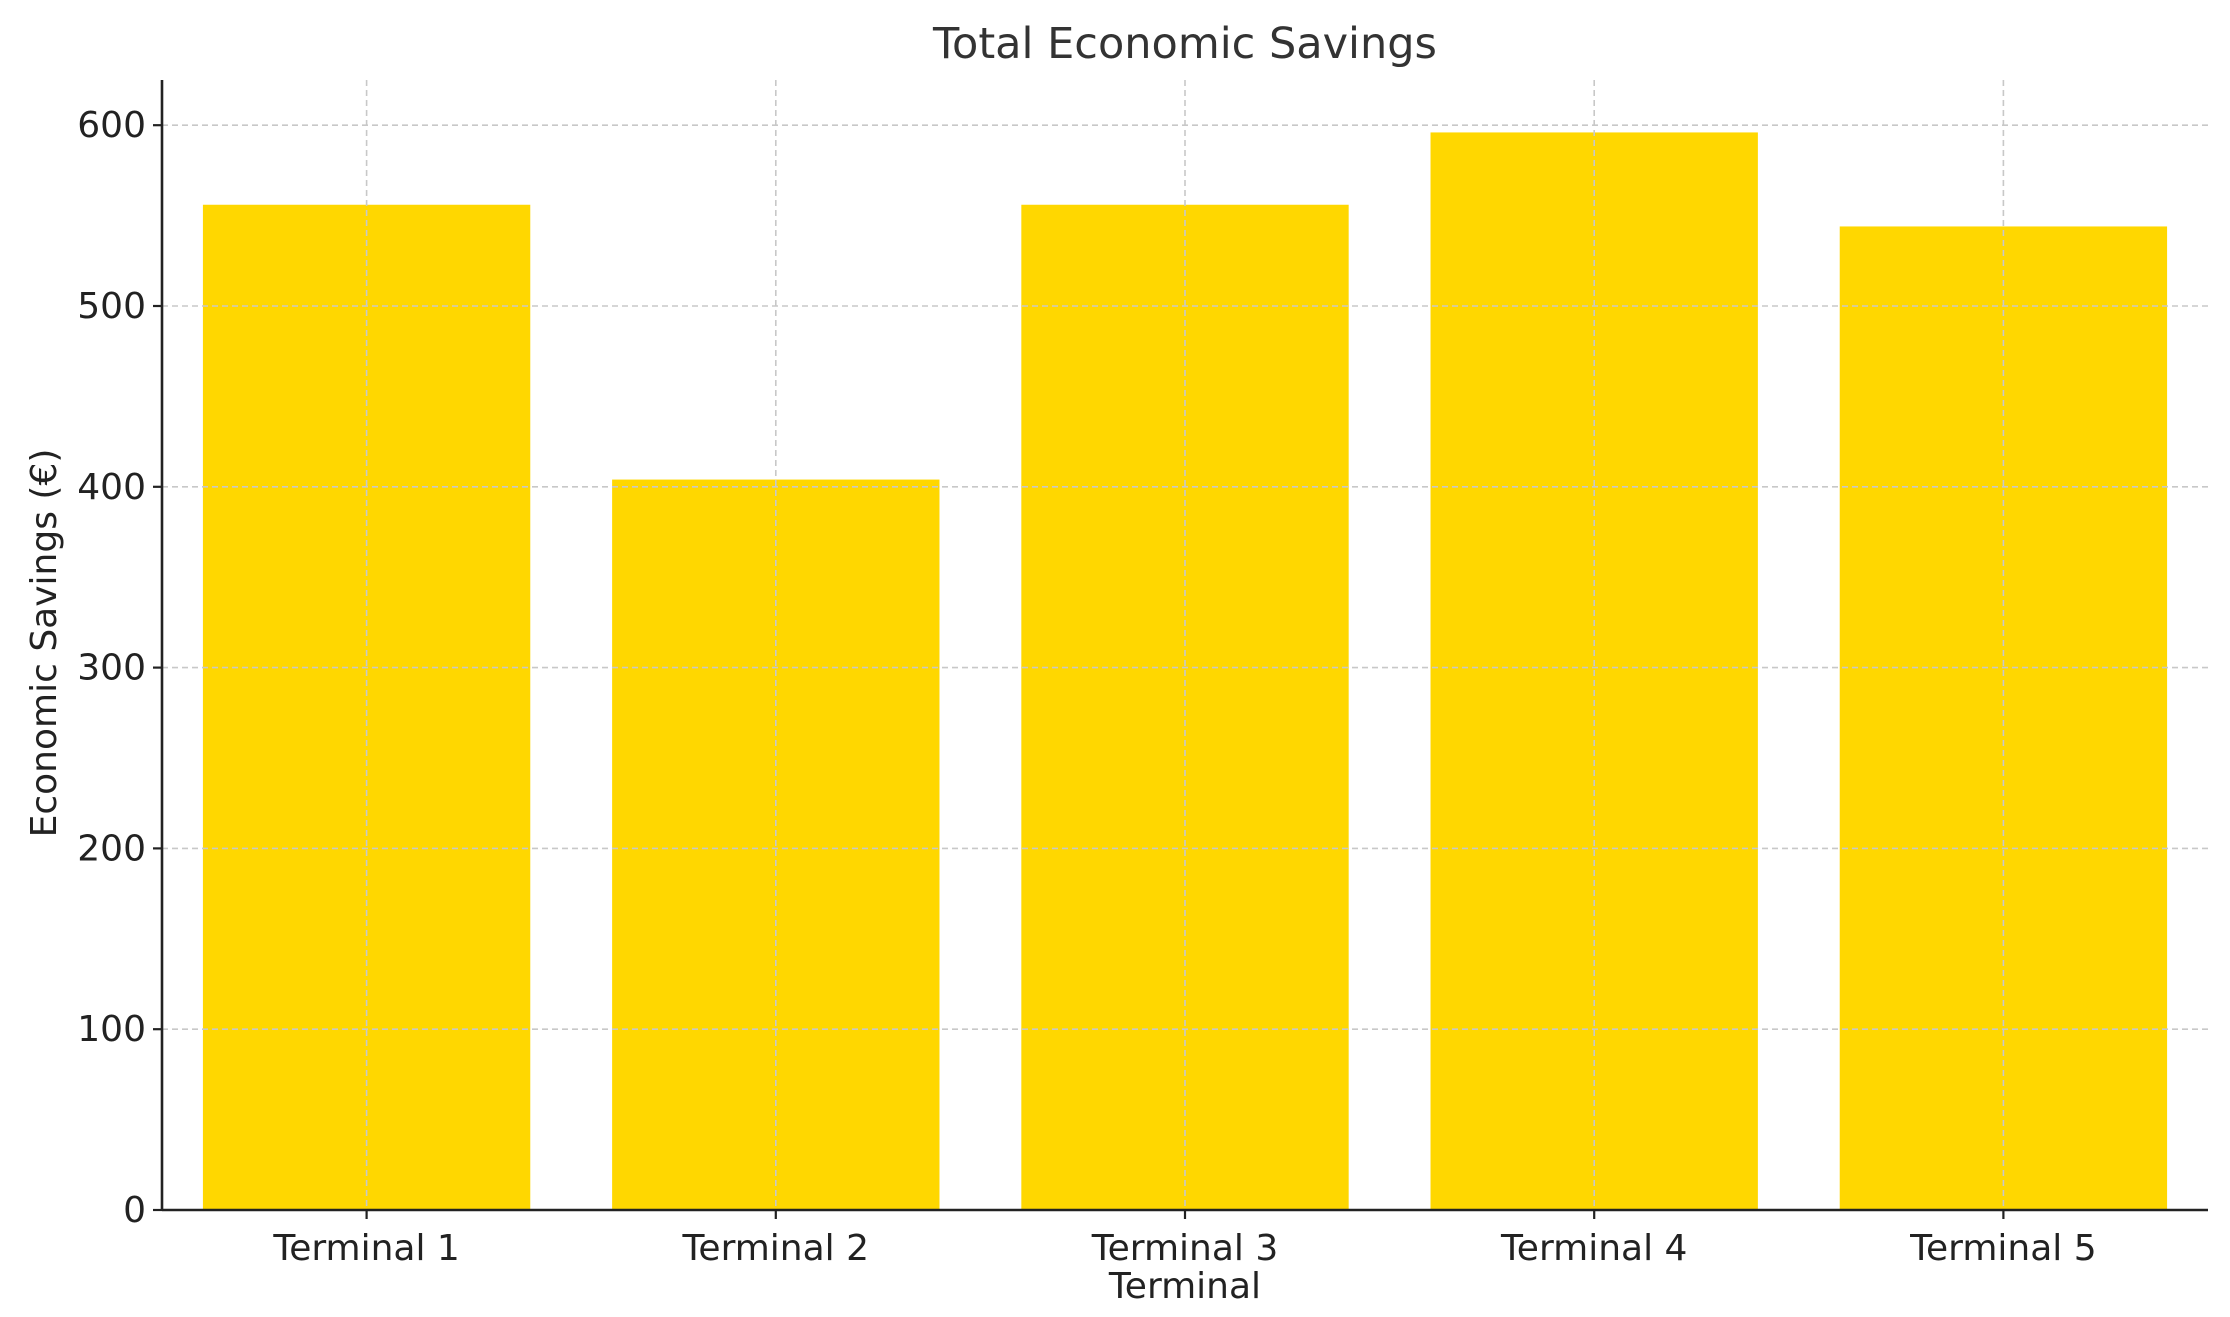 The image size is (2230, 1317). Describe the element at coordinates (111, 487) in the screenshot. I see `y-tick-label: 400` at that location.